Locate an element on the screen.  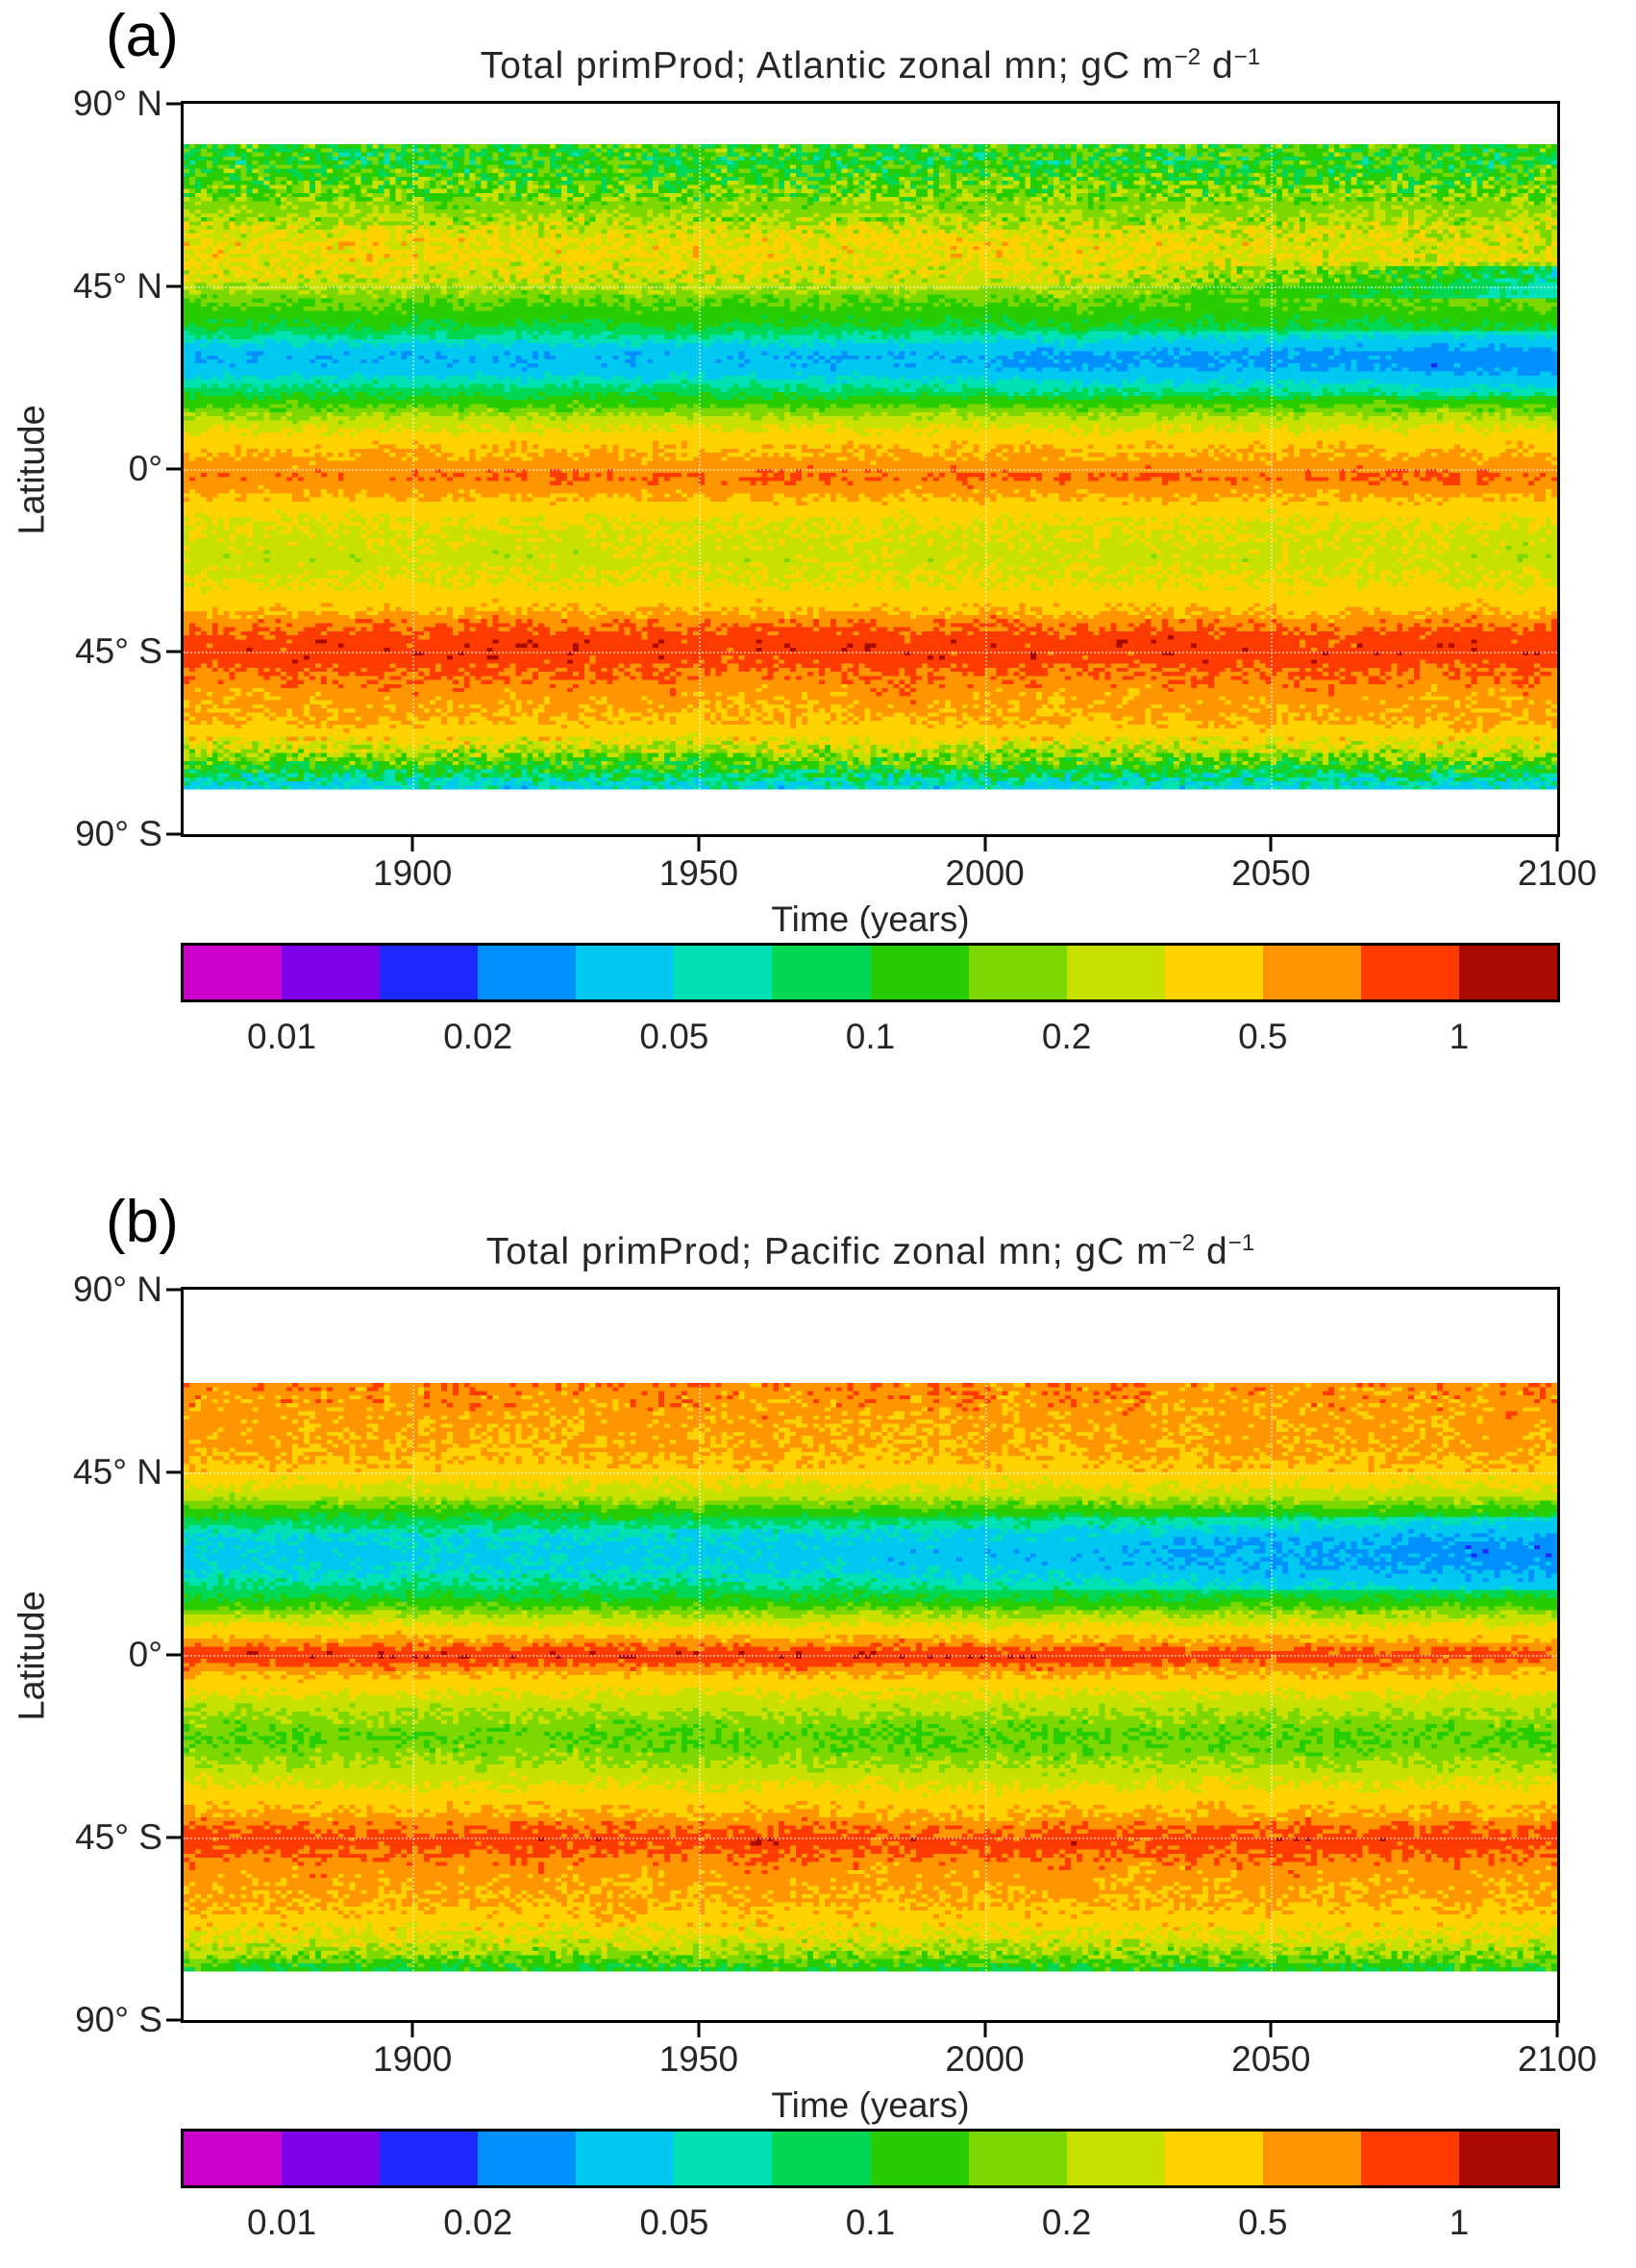
x-tick-label: 1900 is located at coordinates (413, 873).